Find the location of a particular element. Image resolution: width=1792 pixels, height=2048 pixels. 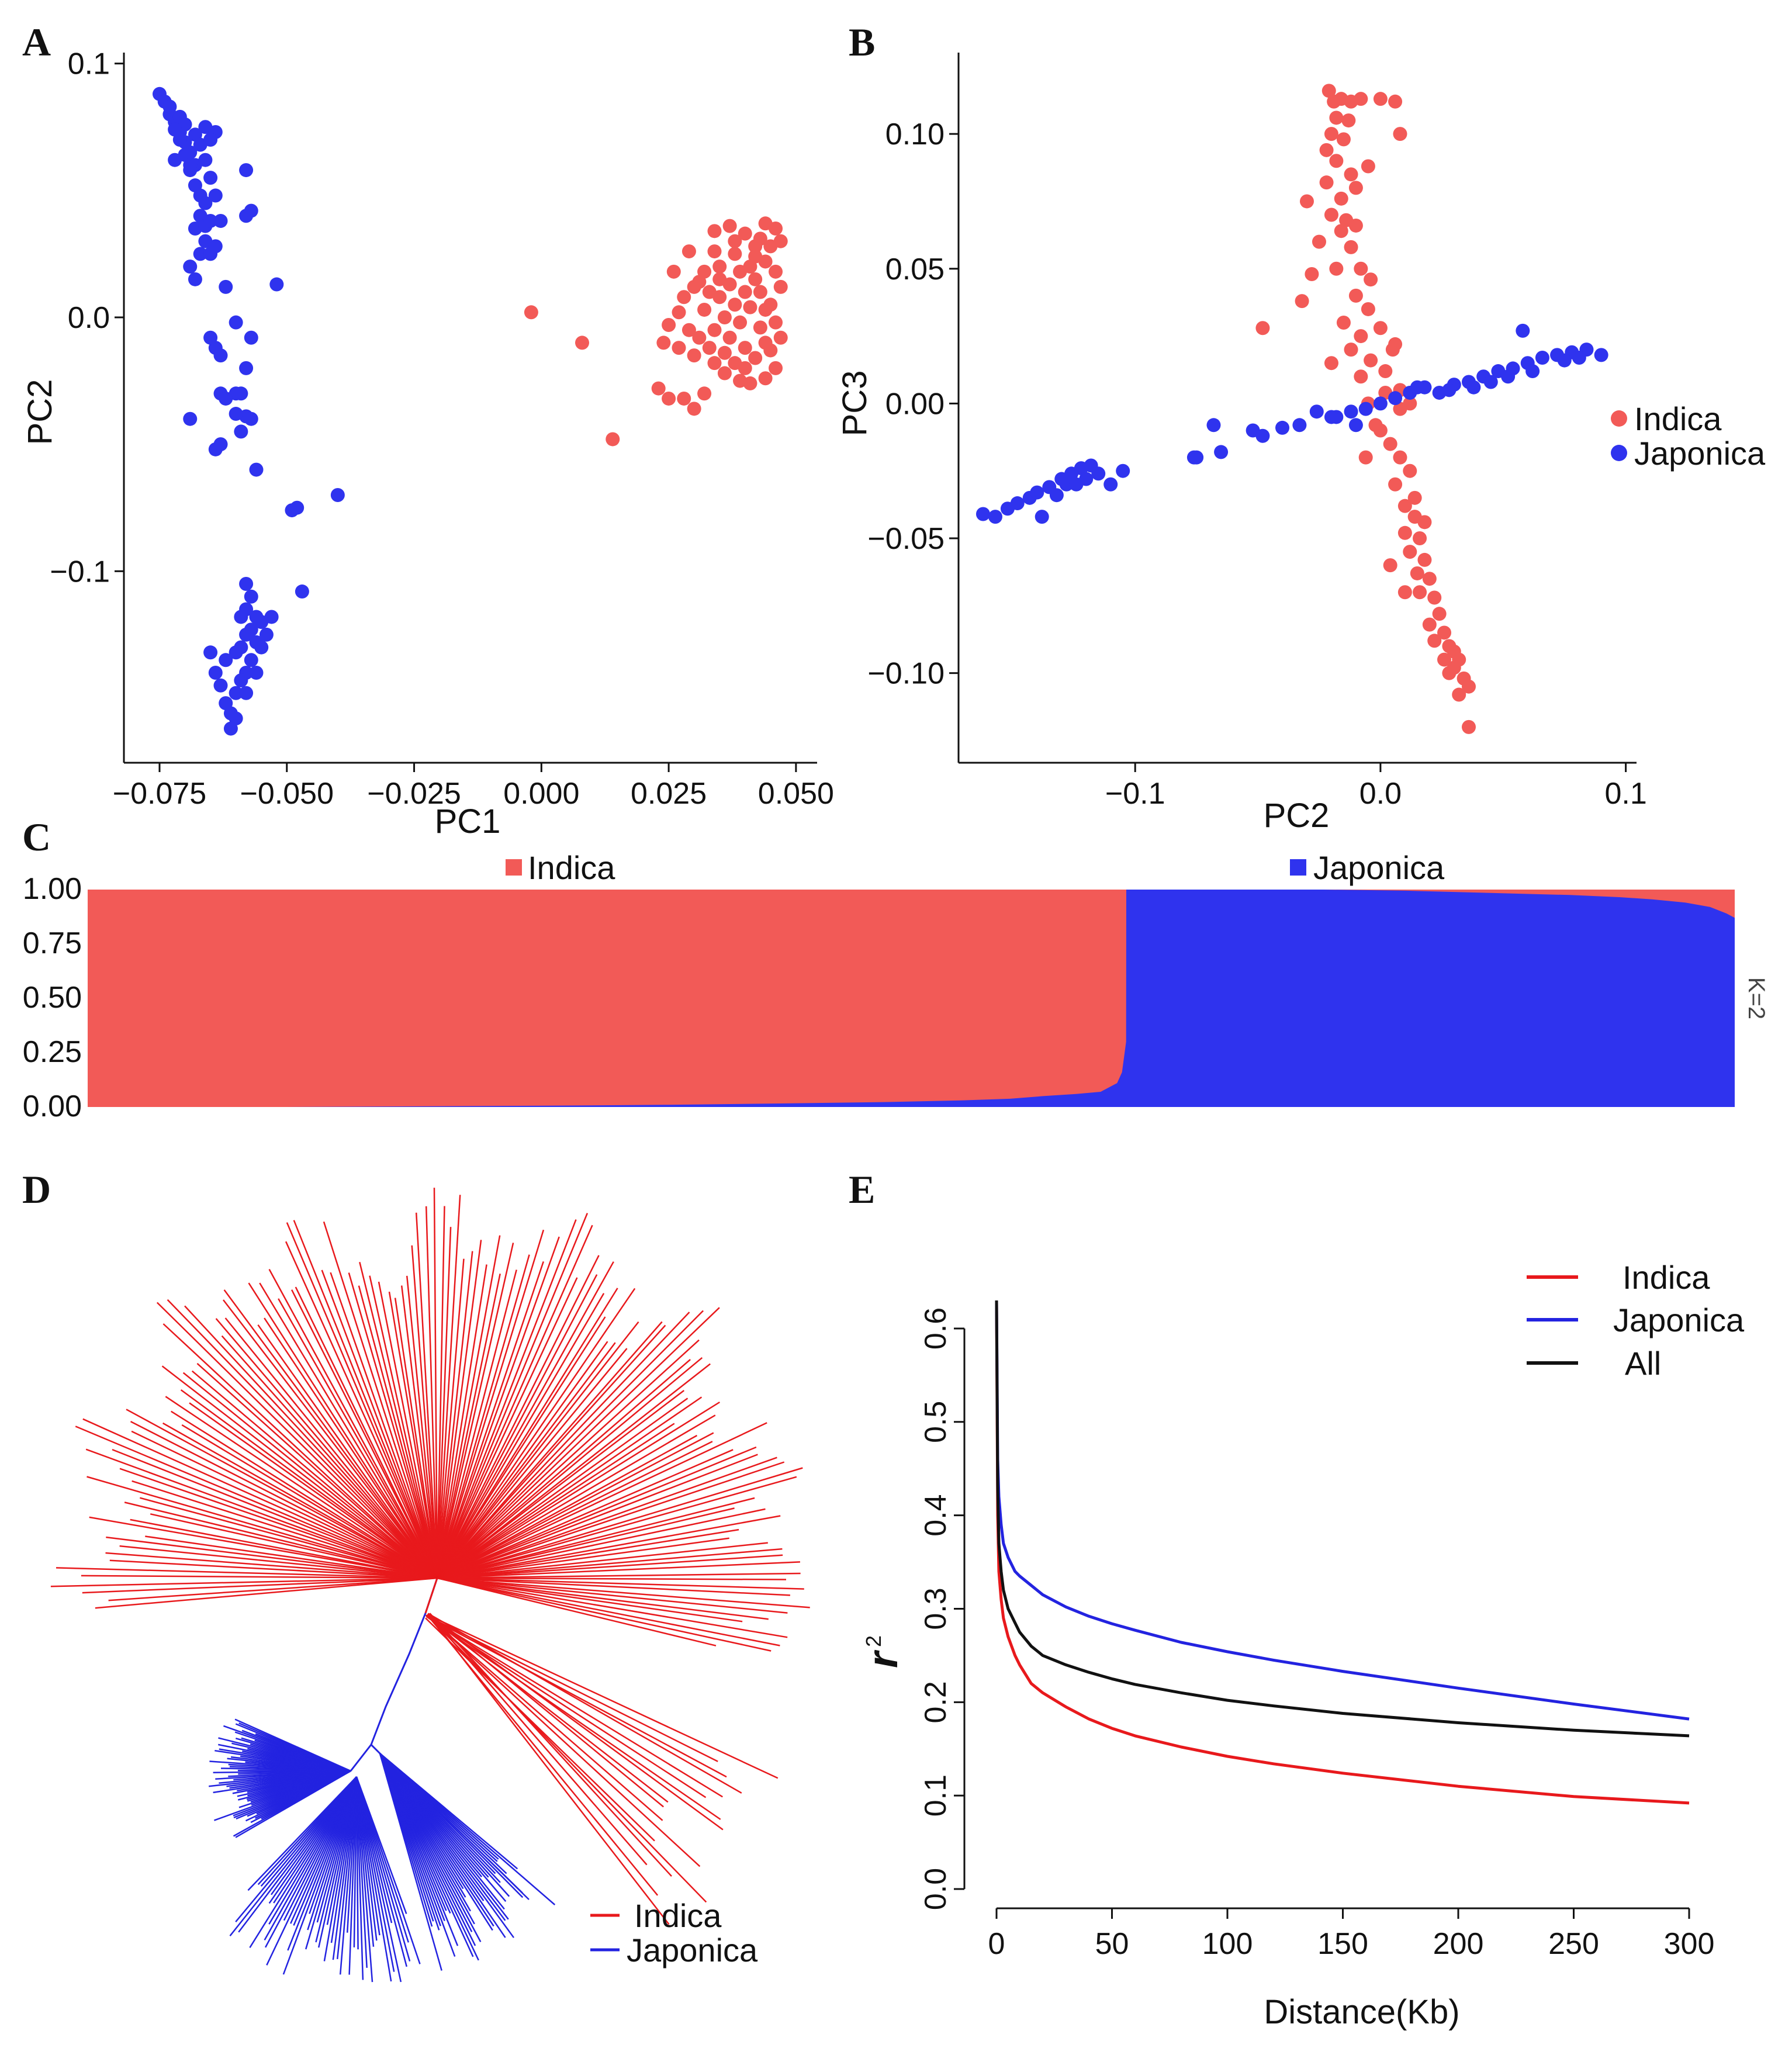

panel-e-x-tick-label: 100 is located at coordinates (1227, 1944).